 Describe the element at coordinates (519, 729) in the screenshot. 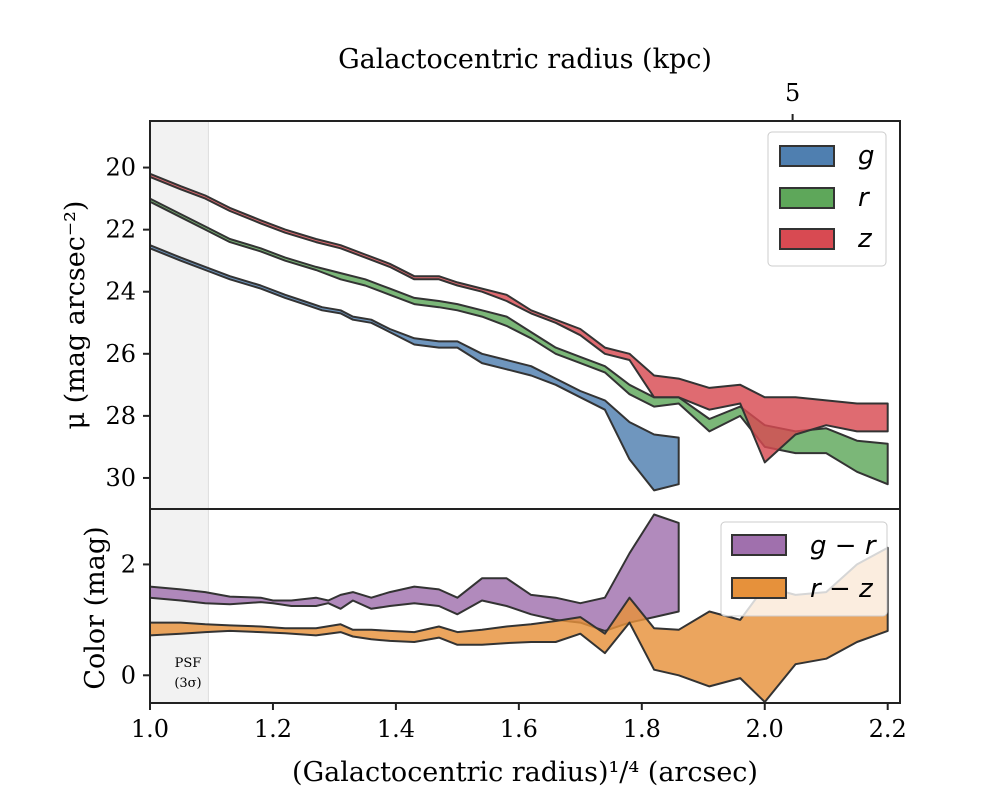

I see `x-tick-label: 1.6` at that location.